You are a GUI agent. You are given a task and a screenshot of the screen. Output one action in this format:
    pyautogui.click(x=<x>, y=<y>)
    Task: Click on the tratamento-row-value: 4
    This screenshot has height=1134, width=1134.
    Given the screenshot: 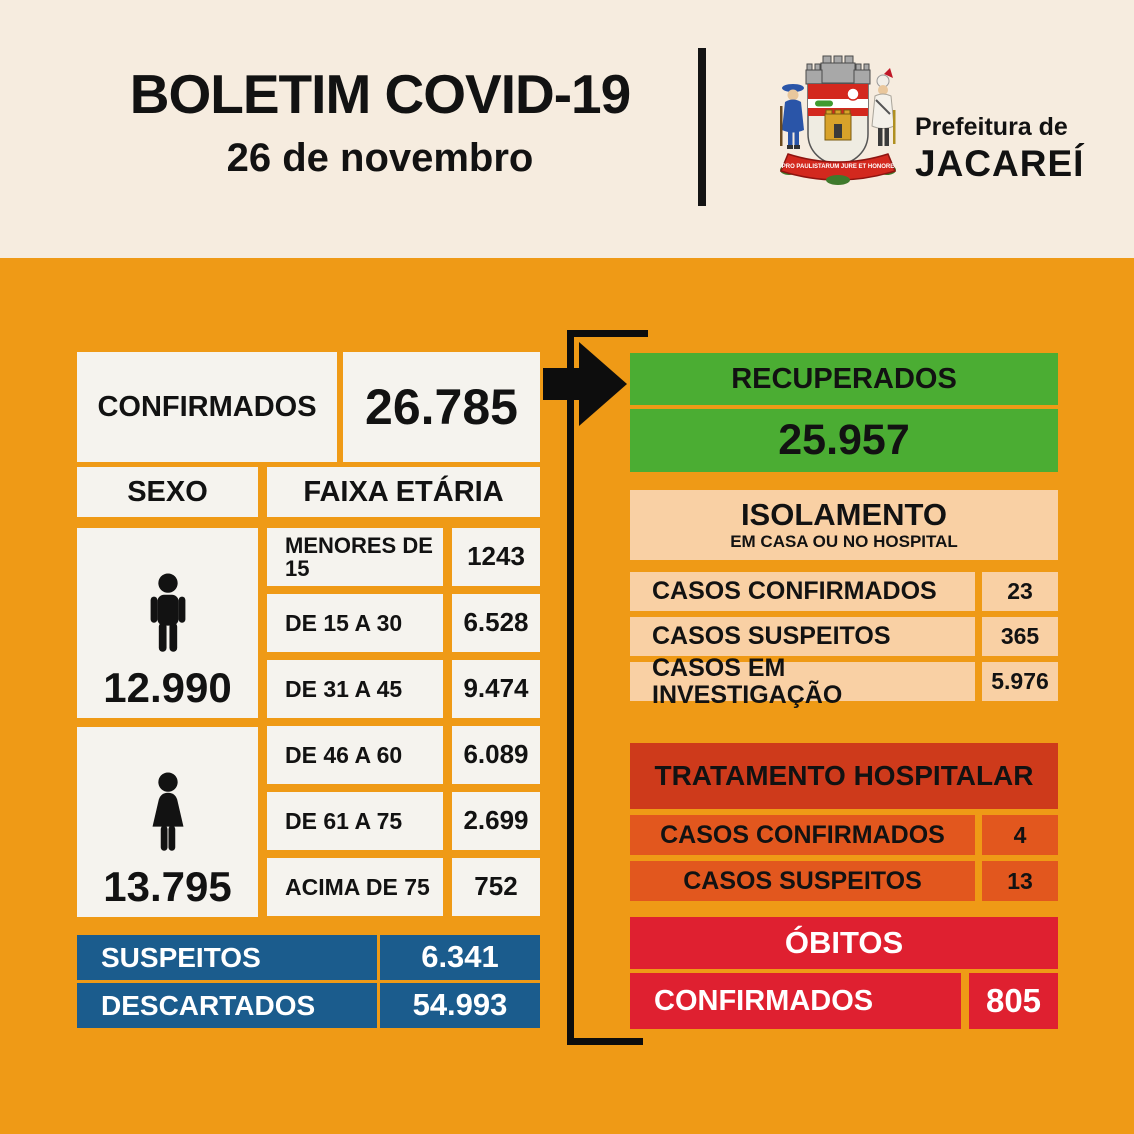 What is the action you would take?
    pyautogui.click(x=1020, y=835)
    